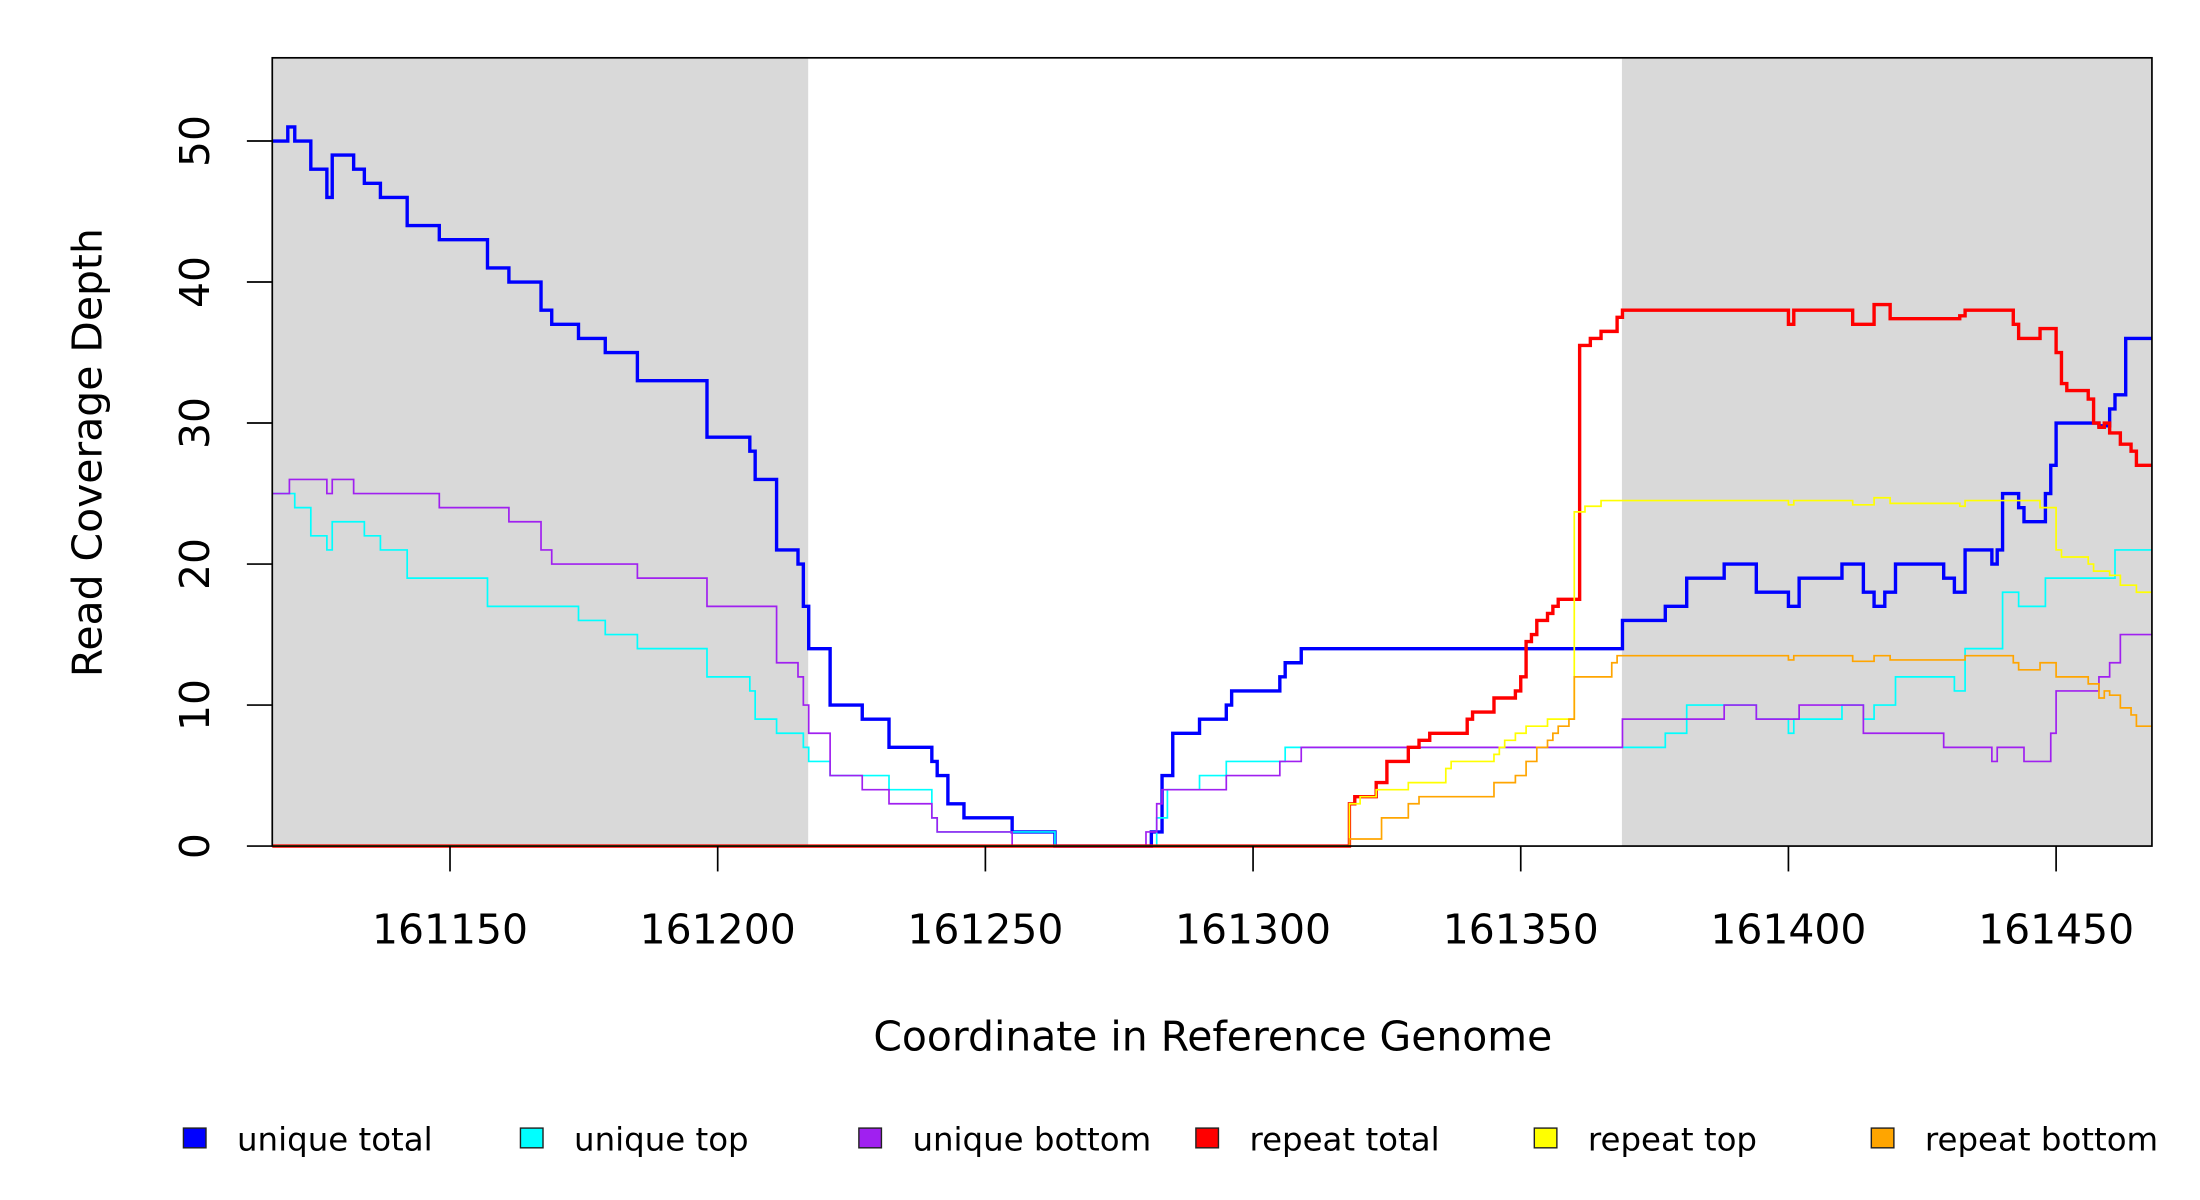 This screenshot has height=1200, width=2200. What do you see at coordinates (1672, 1140) in the screenshot?
I see `legend-label: repeat top` at bounding box center [1672, 1140].